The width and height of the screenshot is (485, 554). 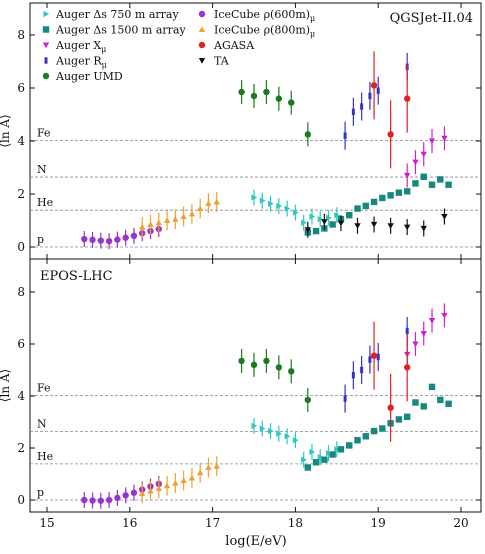 I want to click on legend-label-icecube-800m: IceCube ρ(800m)μ, so click(x=264, y=31).